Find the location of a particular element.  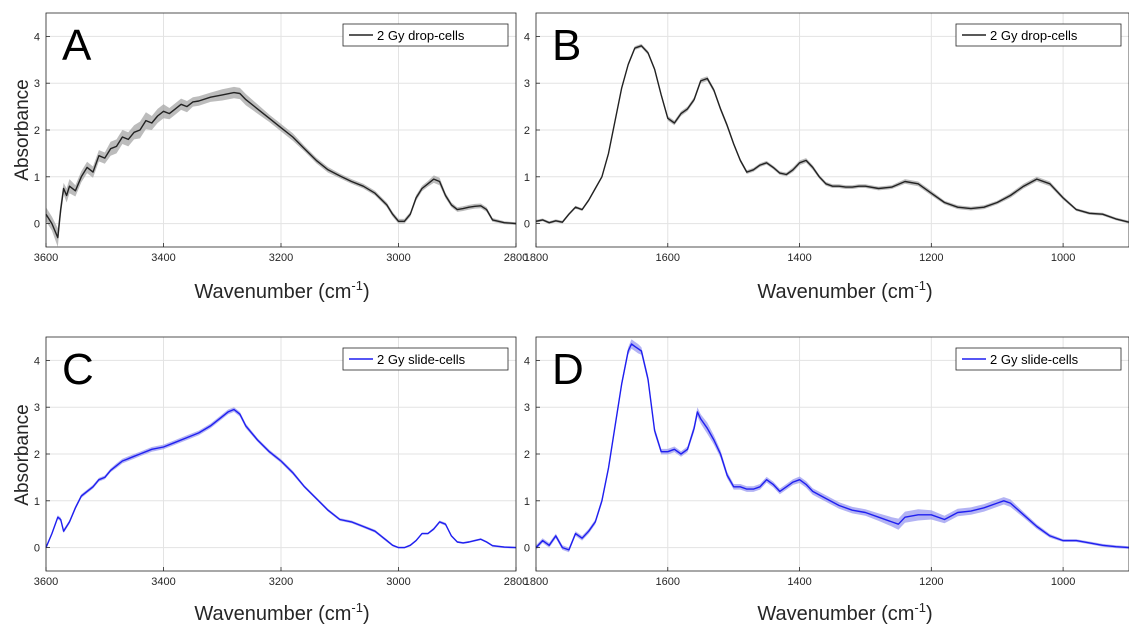

chart-a-ytick-label: 0 is located at coordinates (37, 225).